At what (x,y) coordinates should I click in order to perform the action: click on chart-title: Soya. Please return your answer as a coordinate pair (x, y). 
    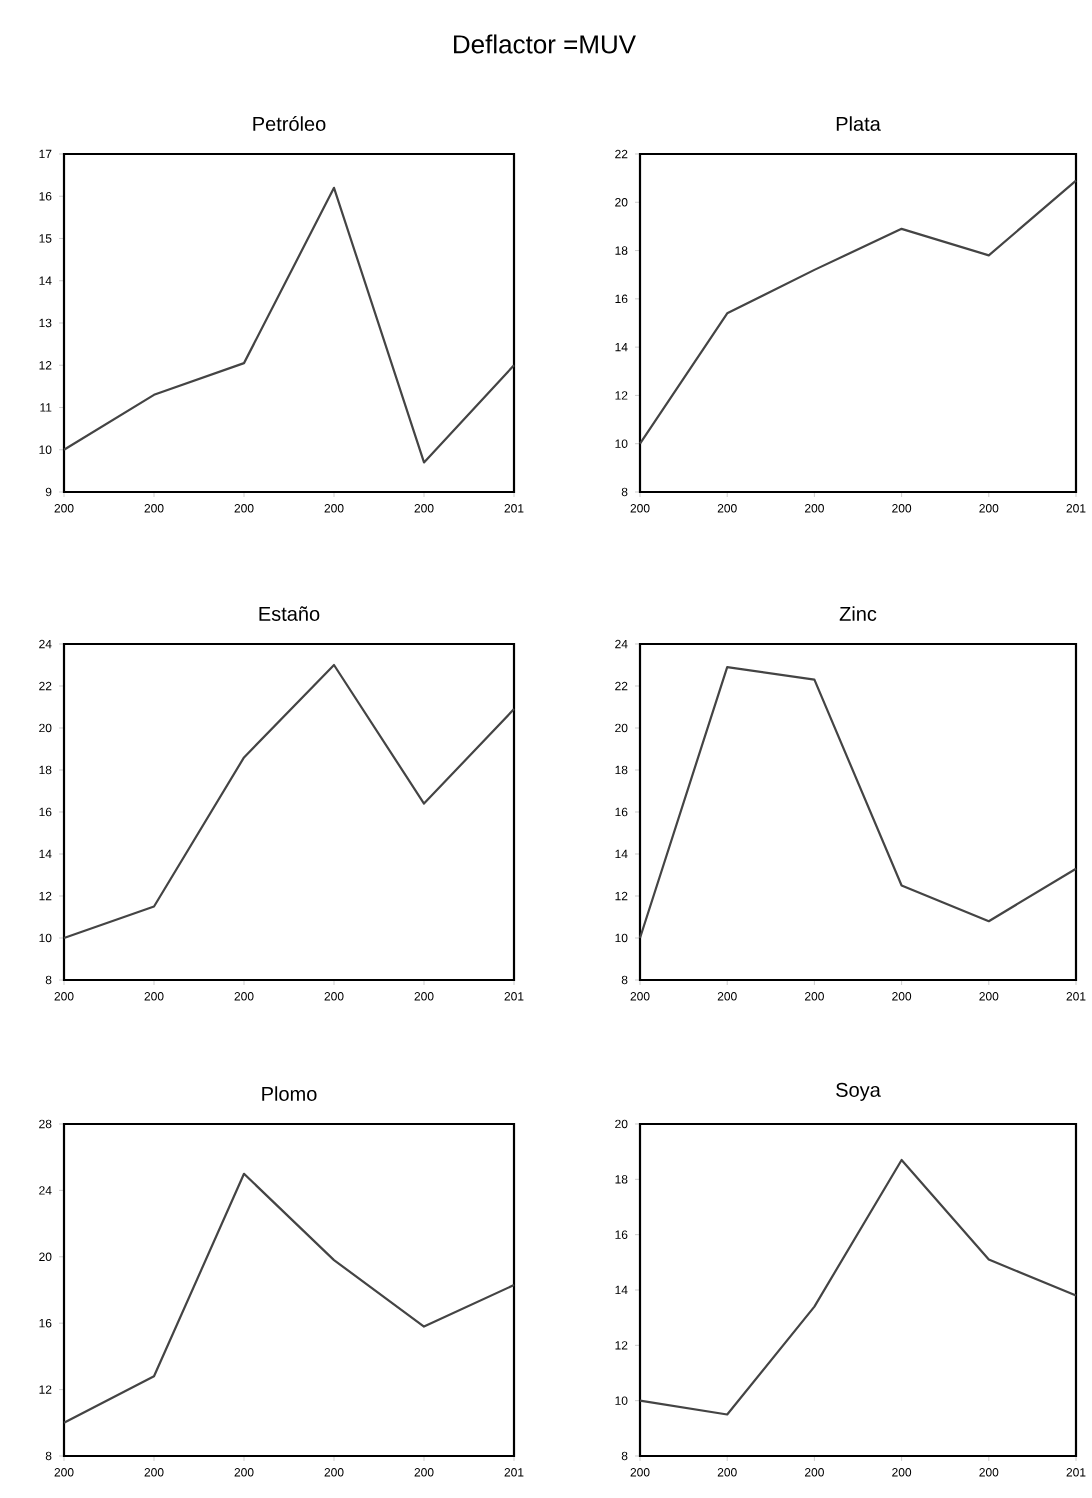
    Looking at the image, I should click on (858, 1091).